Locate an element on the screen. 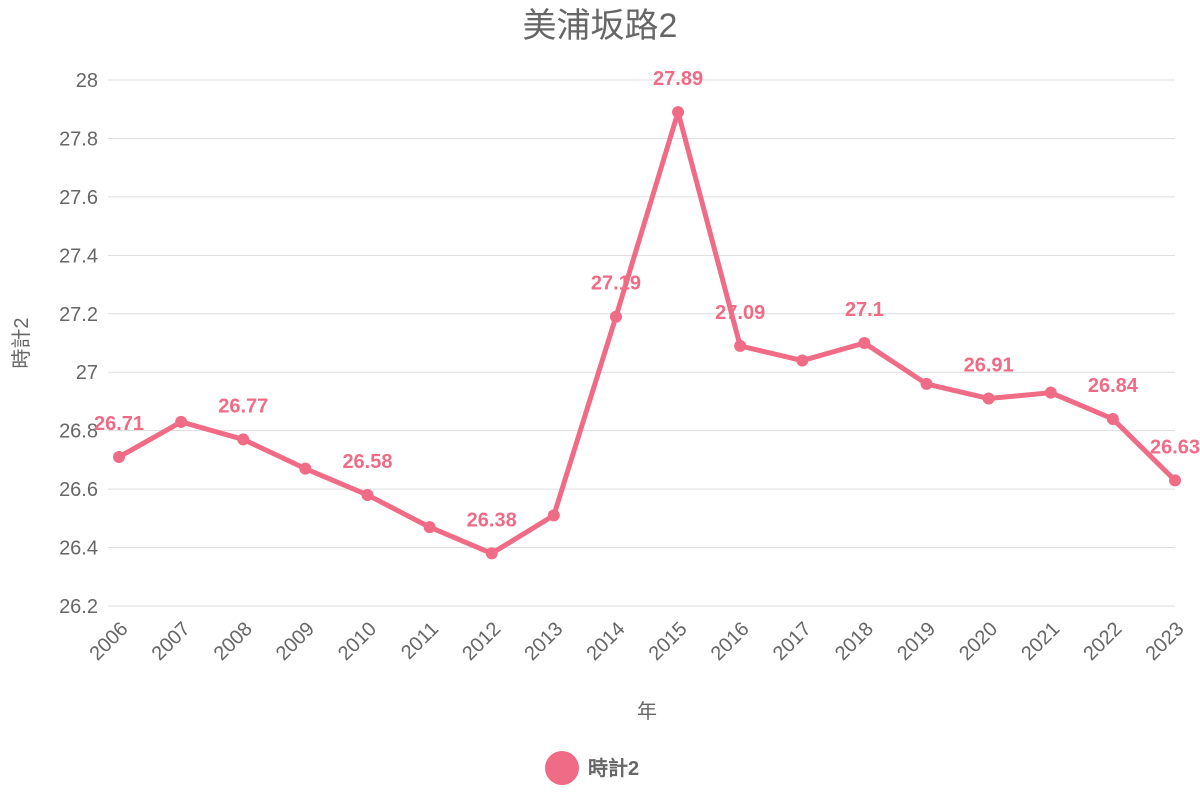 This screenshot has width=1200, height=800. y-axis-label: 時計2 is located at coordinates (21, 342).